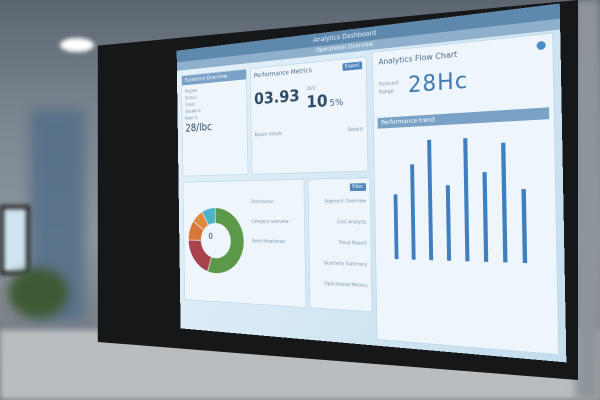 The image size is (600, 400). What do you see at coordinates (270, 222) in the screenshot?
I see `legend-item: Category overview` at bounding box center [270, 222].